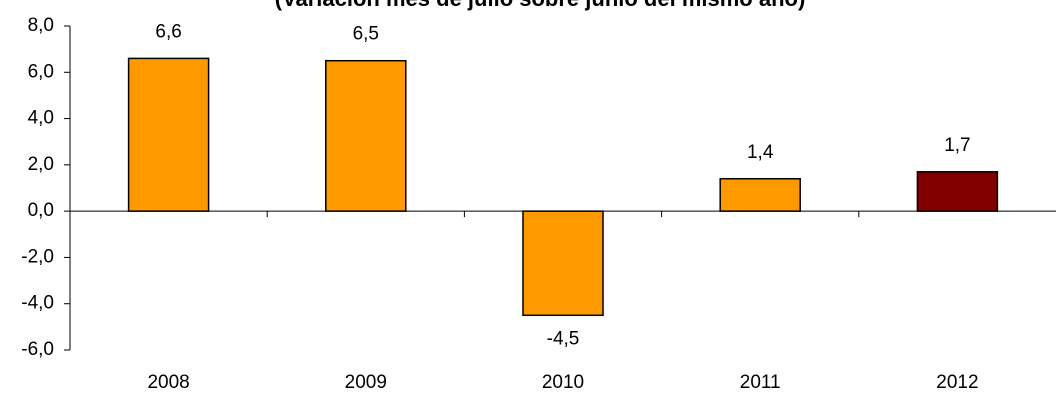 This screenshot has height=394, width=1056. I want to click on bar-2009, so click(366, 135).